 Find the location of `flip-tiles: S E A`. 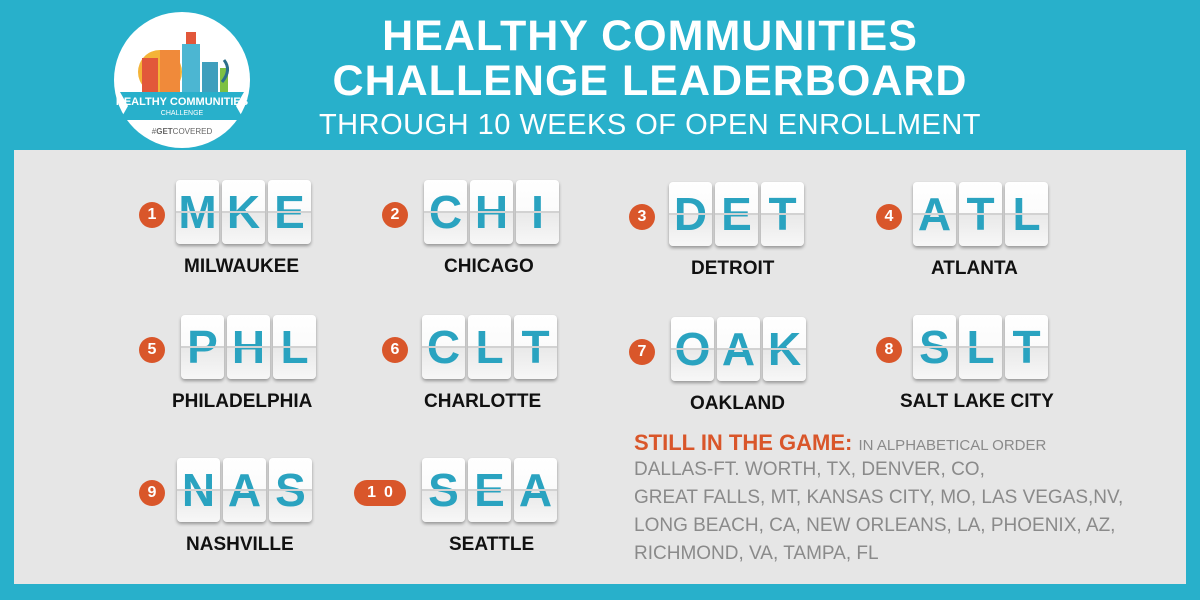

flip-tiles: S E A is located at coordinates (489, 490).